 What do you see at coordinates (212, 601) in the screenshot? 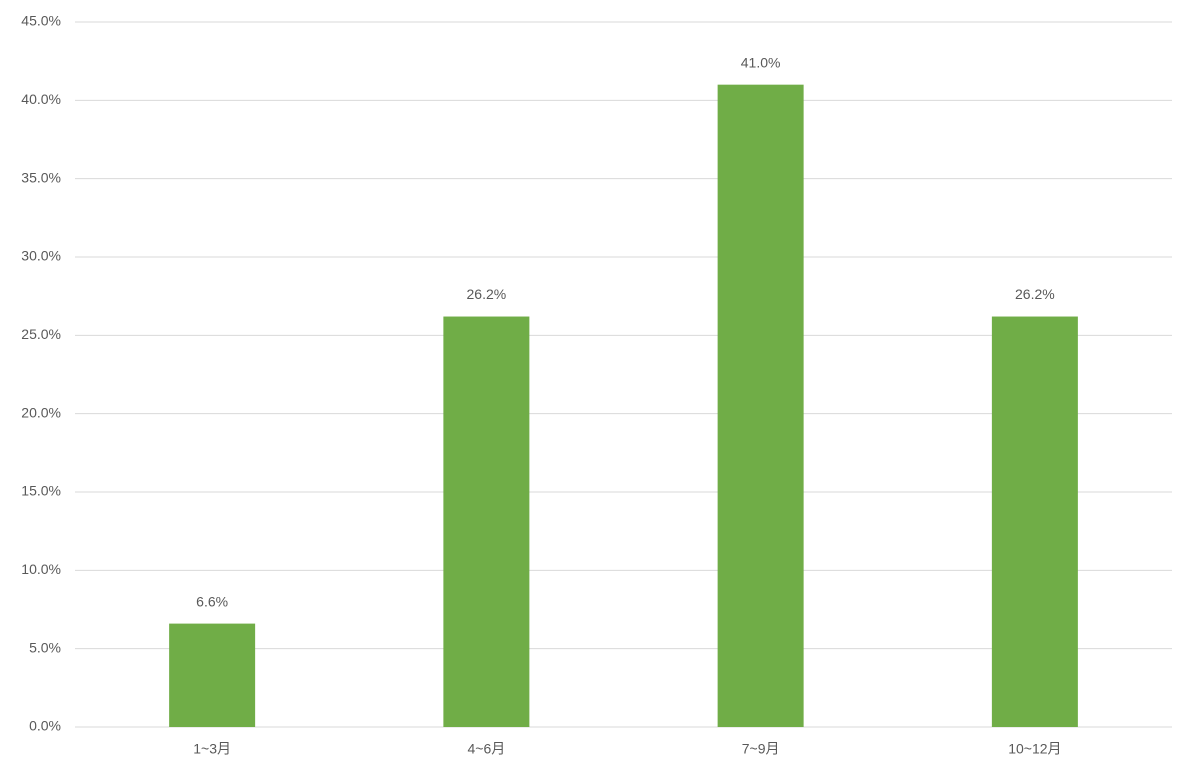
I see `value-label: 6.6%` at bounding box center [212, 601].